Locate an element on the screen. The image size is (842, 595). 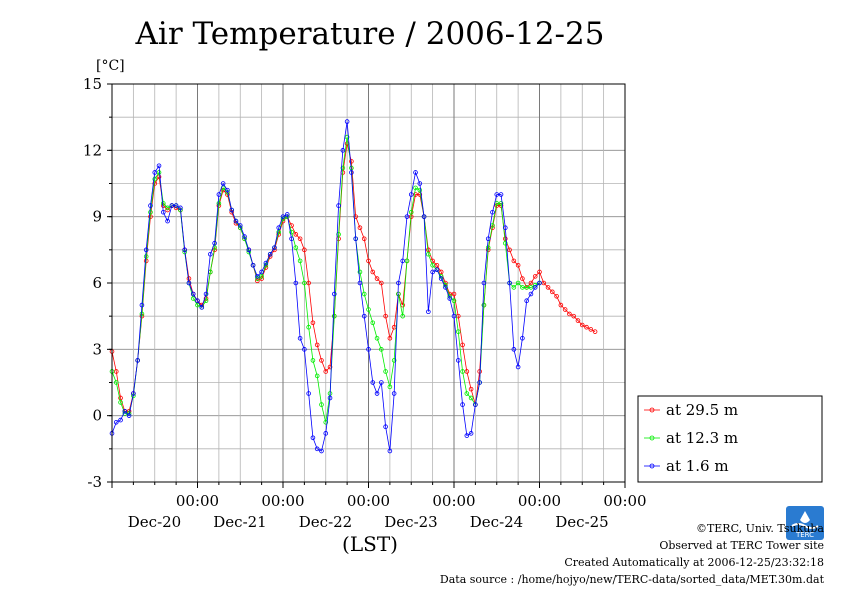
x-tick-label-date: Dec-25 is located at coordinates (581, 522).